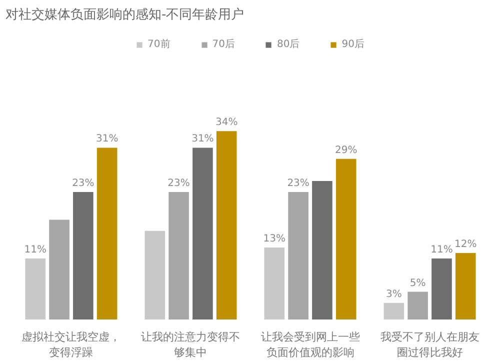 This screenshot has height=362, width=500. What do you see at coordinates (465, 244) in the screenshot?
I see `data-label: 12%` at bounding box center [465, 244].